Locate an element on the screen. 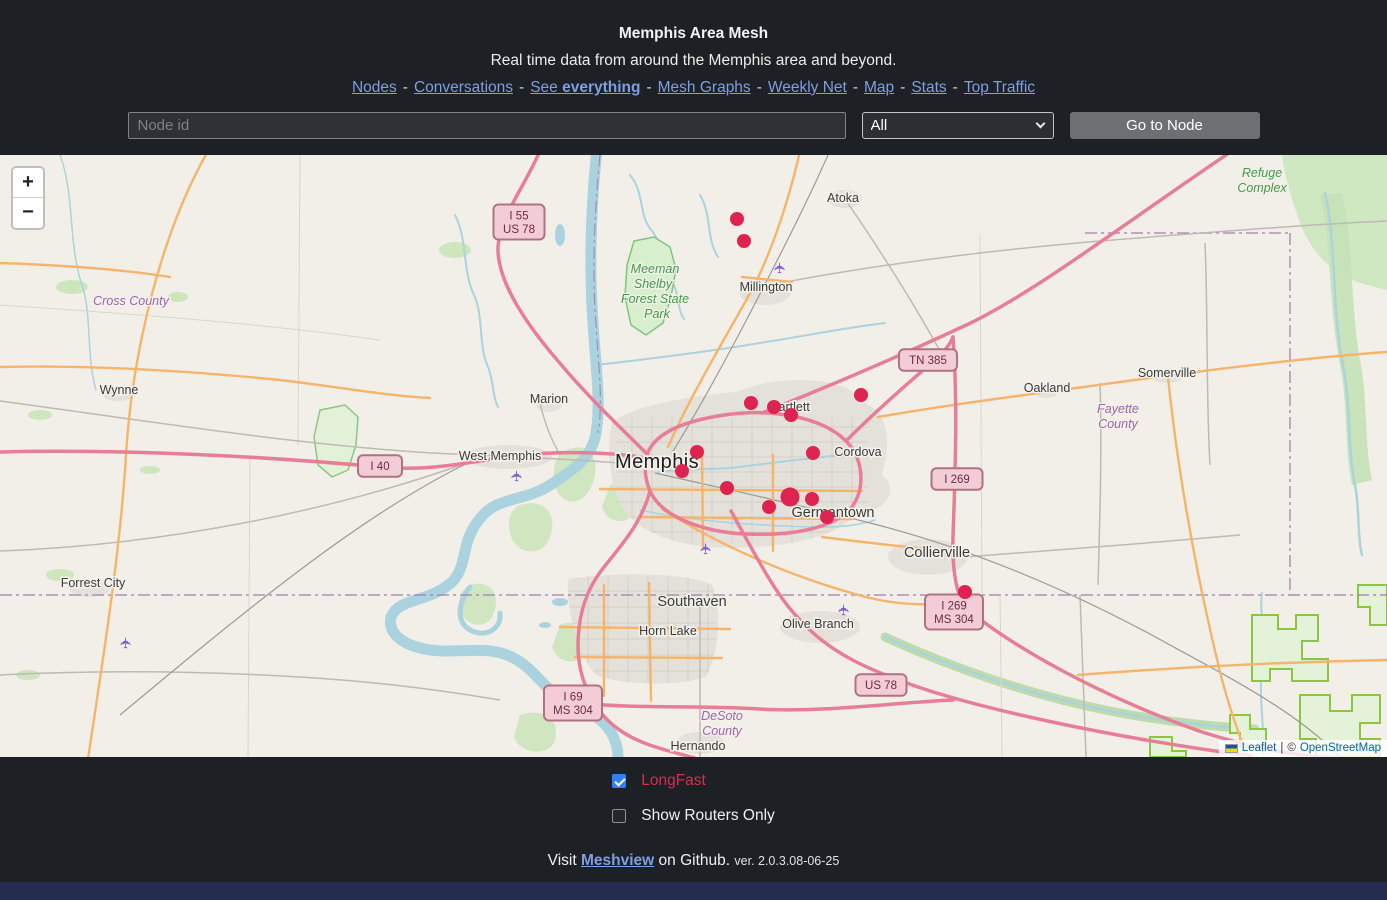  leaflet-link: Leaflet is located at coordinates (1259, 748).